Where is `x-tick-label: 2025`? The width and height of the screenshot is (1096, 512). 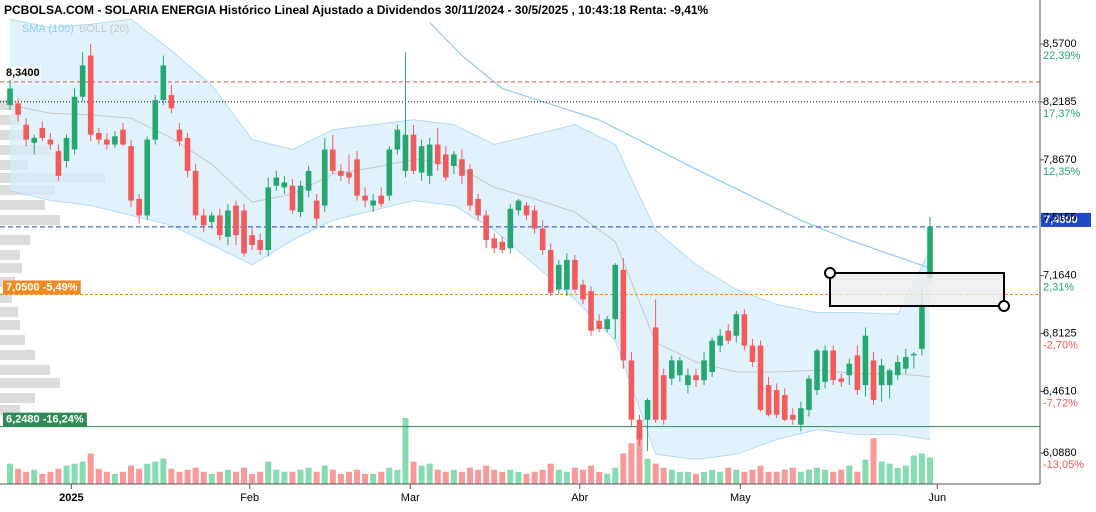
x-tick-label: 2025 is located at coordinates (71, 498).